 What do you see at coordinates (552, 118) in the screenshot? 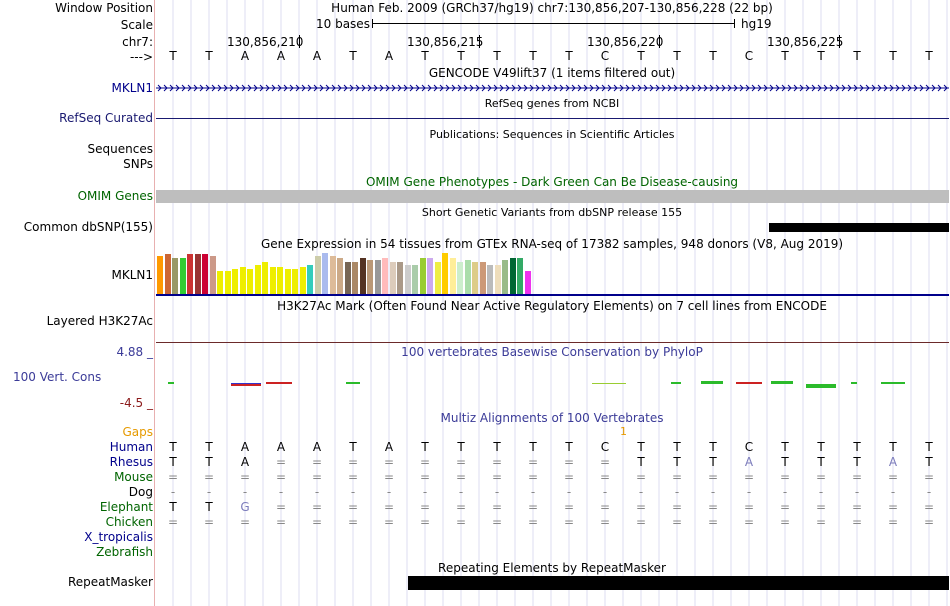
I see `refseq-gene-feature` at bounding box center [552, 118].